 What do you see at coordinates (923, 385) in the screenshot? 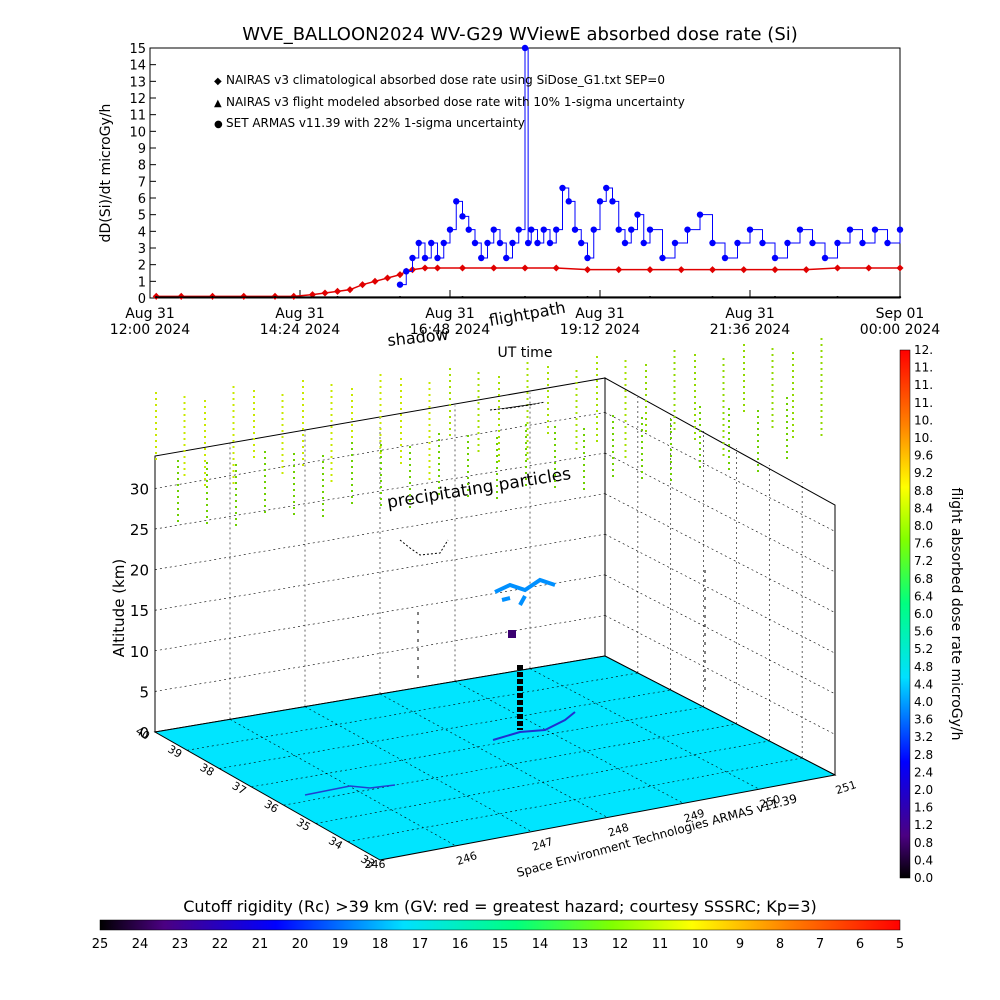
I see `colorbar-tick-label: 11.` at bounding box center [923, 385].